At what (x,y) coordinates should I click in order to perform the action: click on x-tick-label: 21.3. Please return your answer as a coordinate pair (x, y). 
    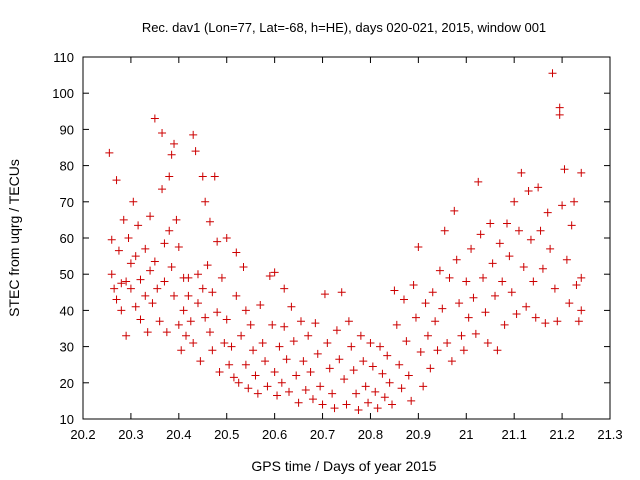
    Looking at the image, I should click on (609, 434).